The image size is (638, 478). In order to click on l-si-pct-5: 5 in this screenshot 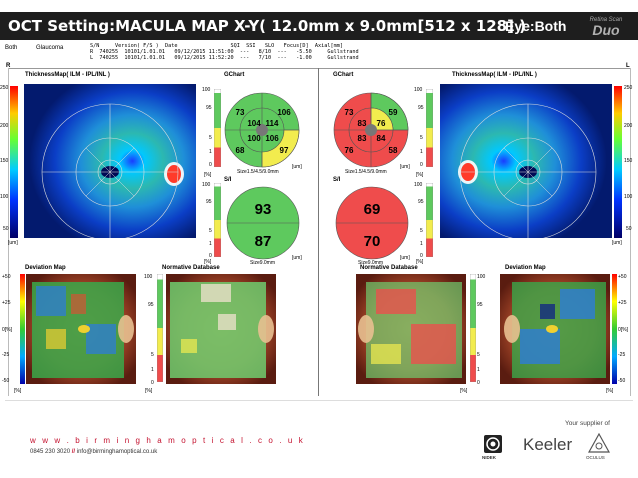, I will do `click(421, 231)`.